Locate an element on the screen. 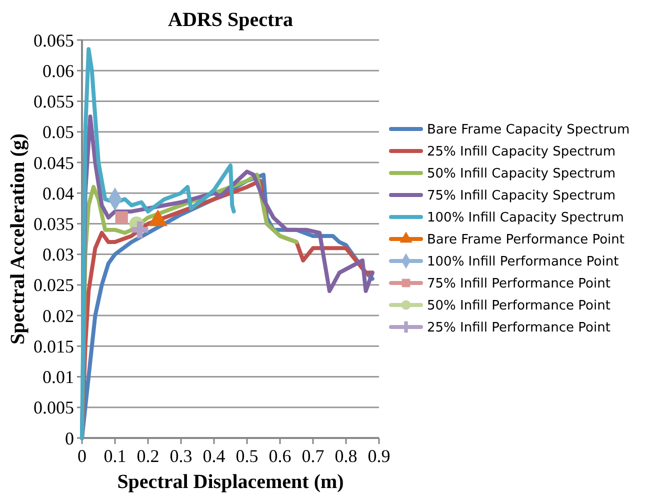 The width and height of the screenshot is (669, 498). legend-label: 50% Infill Capacity Spectrum is located at coordinates (521, 174).